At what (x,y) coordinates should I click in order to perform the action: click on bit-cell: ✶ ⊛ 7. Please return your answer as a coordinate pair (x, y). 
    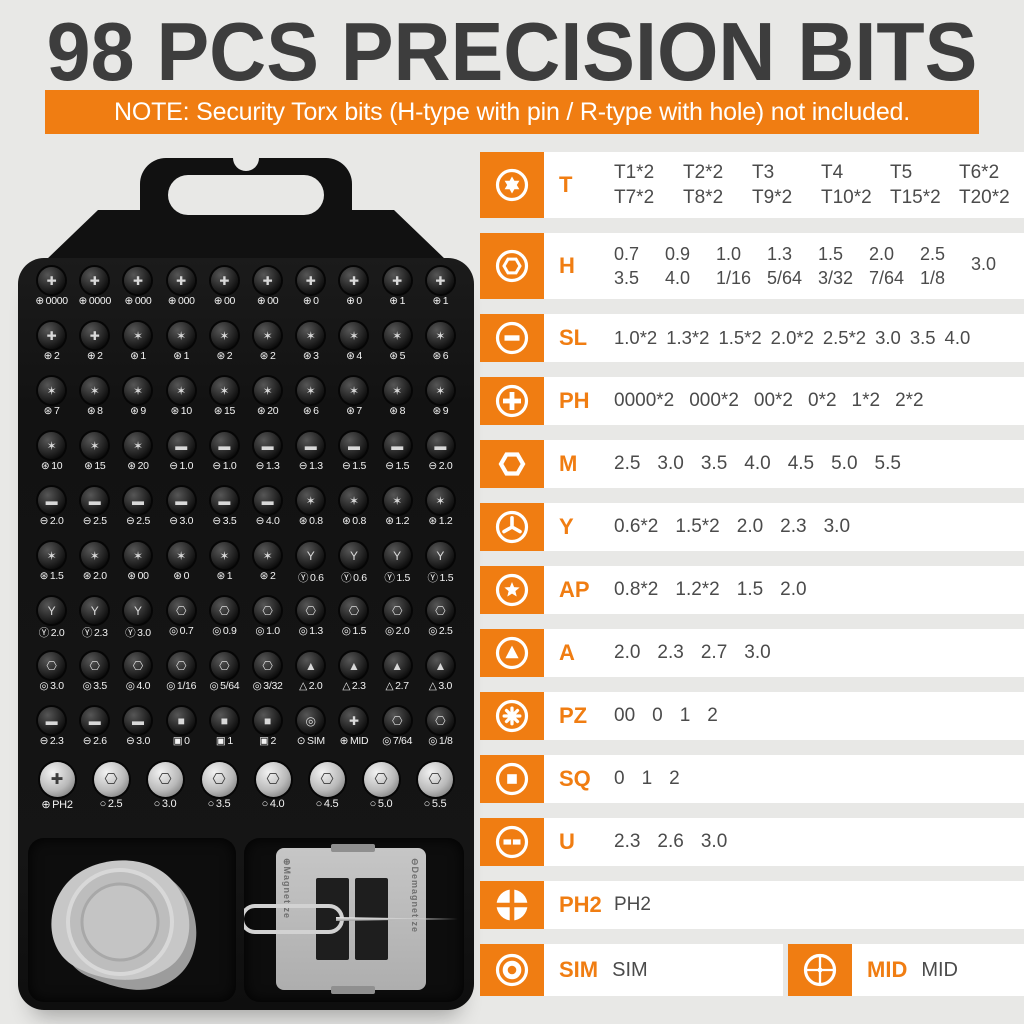
    Looking at the image, I should click on (353, 403).